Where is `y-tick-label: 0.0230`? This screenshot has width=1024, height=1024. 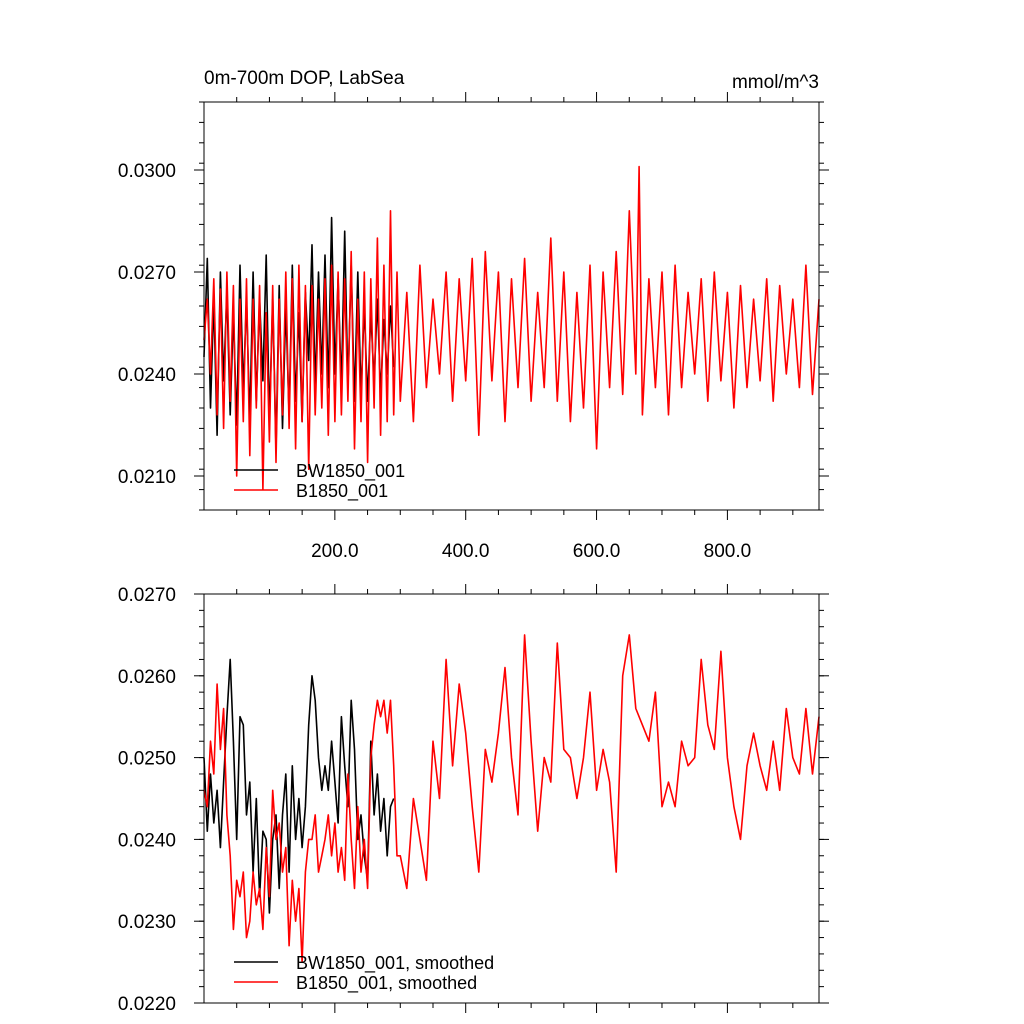 y-tick-label: 0.0230 is located at coordinates (147, 922).